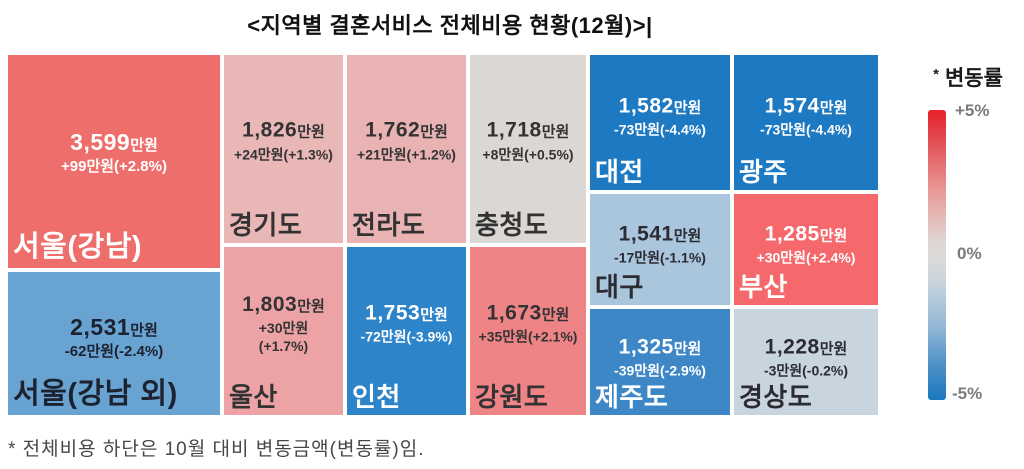 This screenshot has width=1024, height=469. What do you see at coordinates (100, 141) in the screenshot?
I see `cell-value: 3,599` at bounding box center [100, 141].